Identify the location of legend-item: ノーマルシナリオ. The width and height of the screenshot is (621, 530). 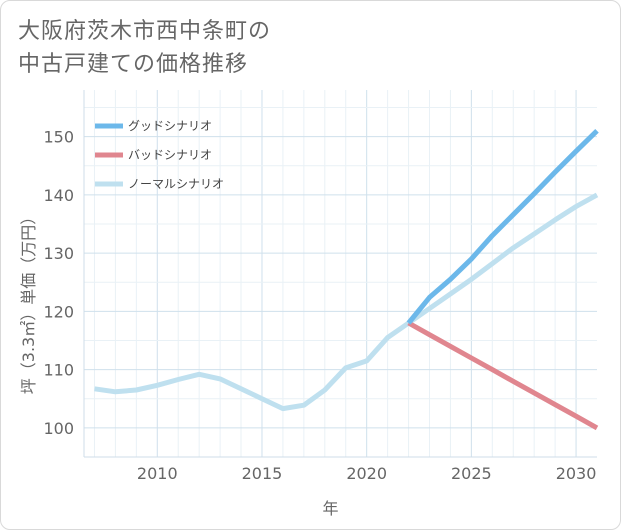
(159, 184).